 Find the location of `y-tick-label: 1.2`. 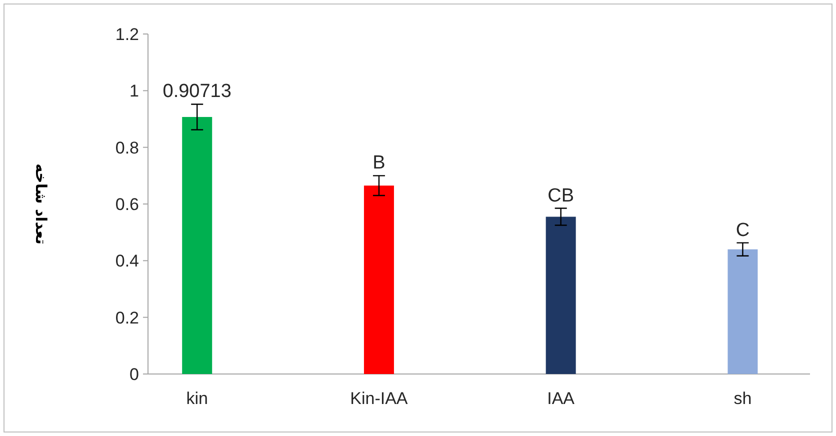

y-tick-label: 1.2 is located at coordinates (127, 34).